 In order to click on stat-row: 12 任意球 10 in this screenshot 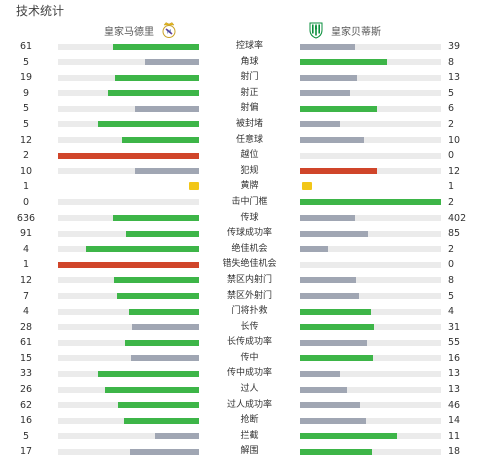, I will do `click(250, 141)`.